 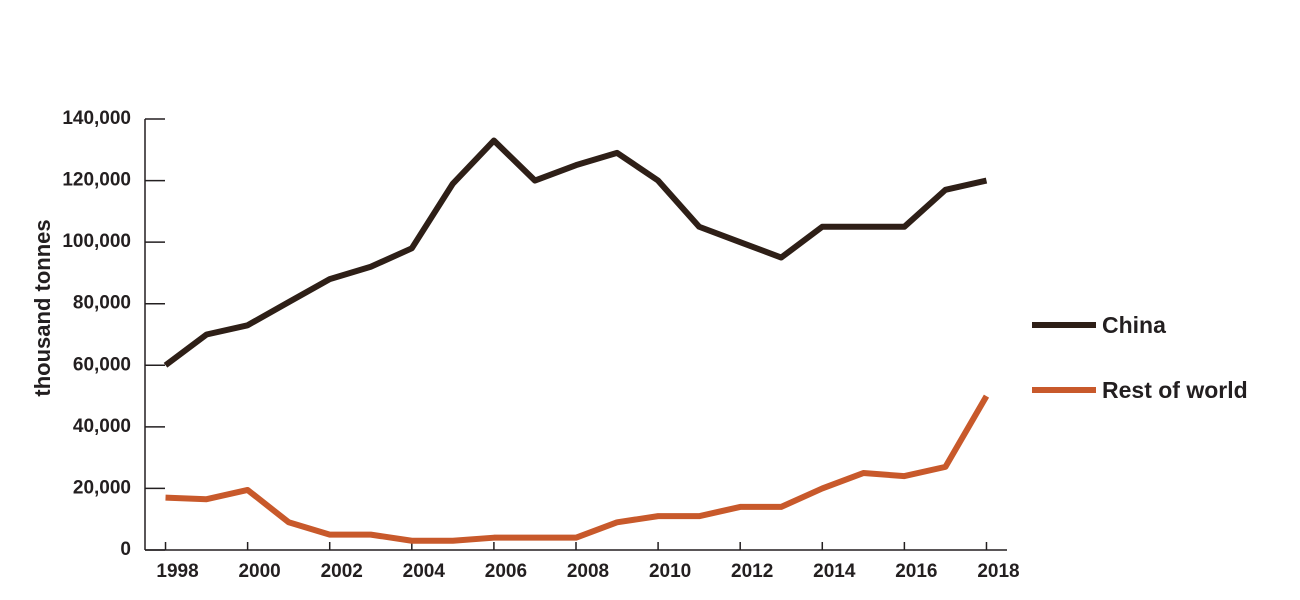 What do you see at coordinates (102, 426) in the screenshot?
I see `y-tick-label: 40,000` at bounding box center [102, 426].